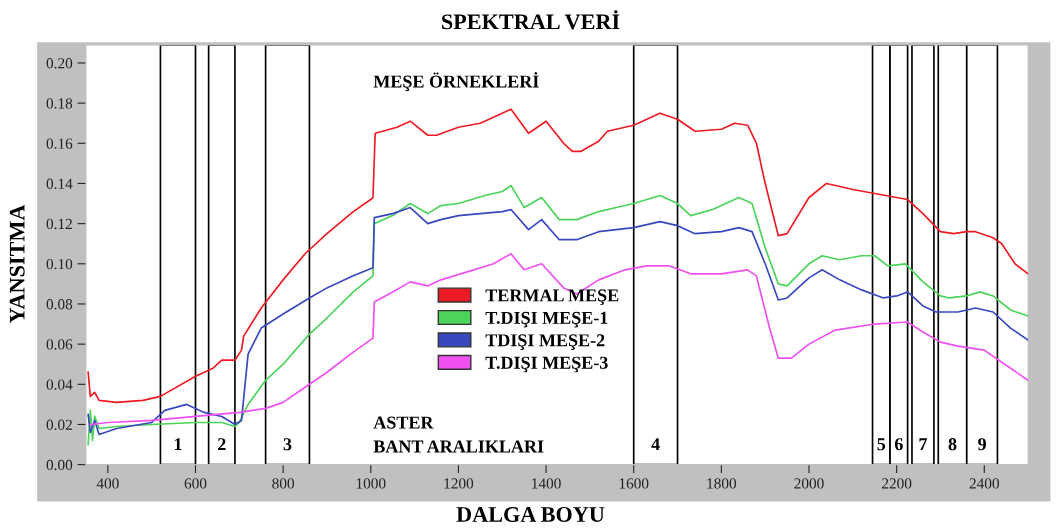 The image size is (1061, 528). What do you see at coordinates (655, 444) in the screenshot?
I see `band-label: 4` at bounding box center [655, 444].